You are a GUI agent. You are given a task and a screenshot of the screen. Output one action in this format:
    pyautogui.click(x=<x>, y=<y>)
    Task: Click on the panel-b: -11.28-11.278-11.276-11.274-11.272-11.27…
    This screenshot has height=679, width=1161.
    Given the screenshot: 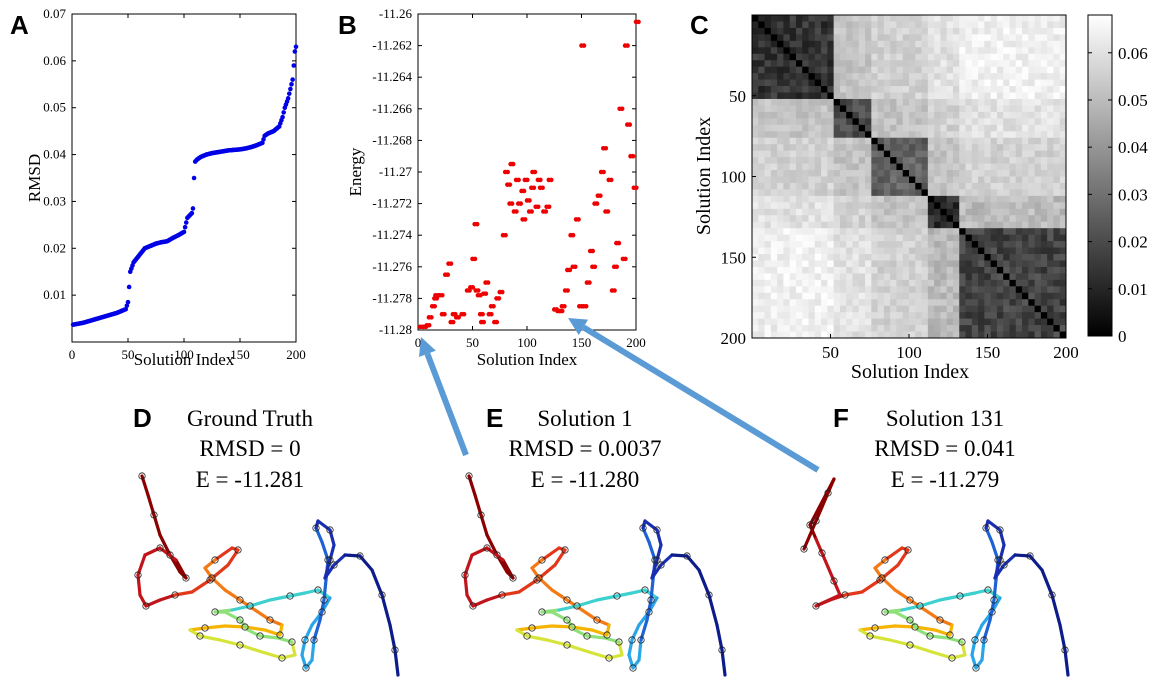 What is the action you would take?
    pyautogui.click(x=496, y=187)
    